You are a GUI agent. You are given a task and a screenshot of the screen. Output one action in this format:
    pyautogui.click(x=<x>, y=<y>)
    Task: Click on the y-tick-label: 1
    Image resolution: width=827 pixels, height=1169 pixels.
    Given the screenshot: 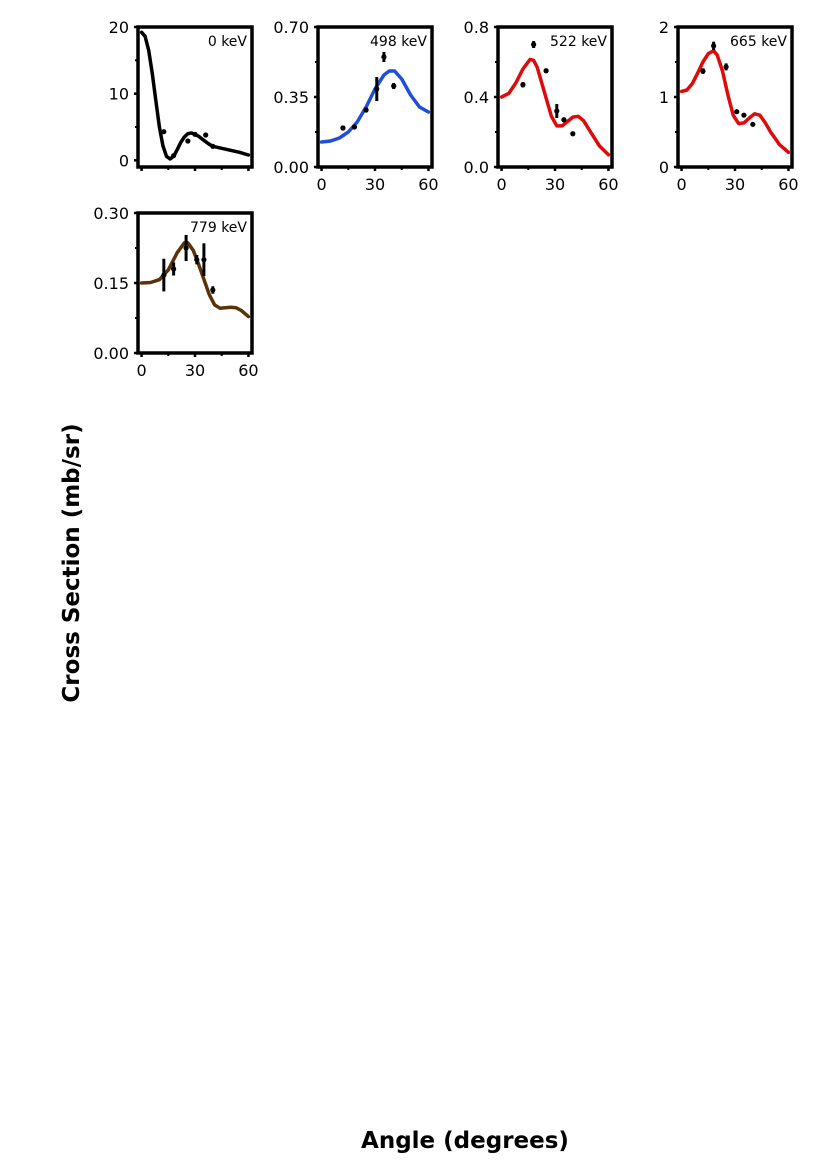 What is the action you would take?
    pyautogui.click(x=664, y=97)
    